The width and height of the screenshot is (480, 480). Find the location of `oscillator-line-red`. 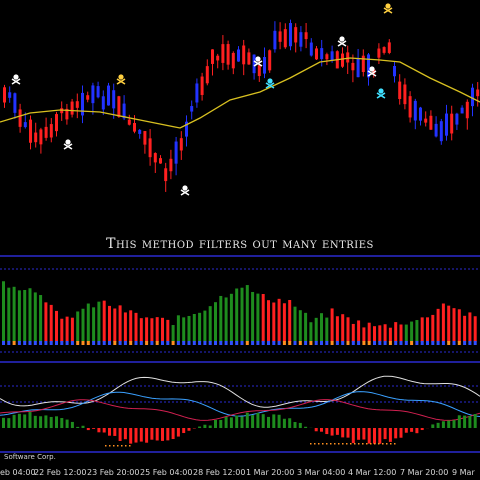

oscillator-line-red is located at coordinates (240, 410).